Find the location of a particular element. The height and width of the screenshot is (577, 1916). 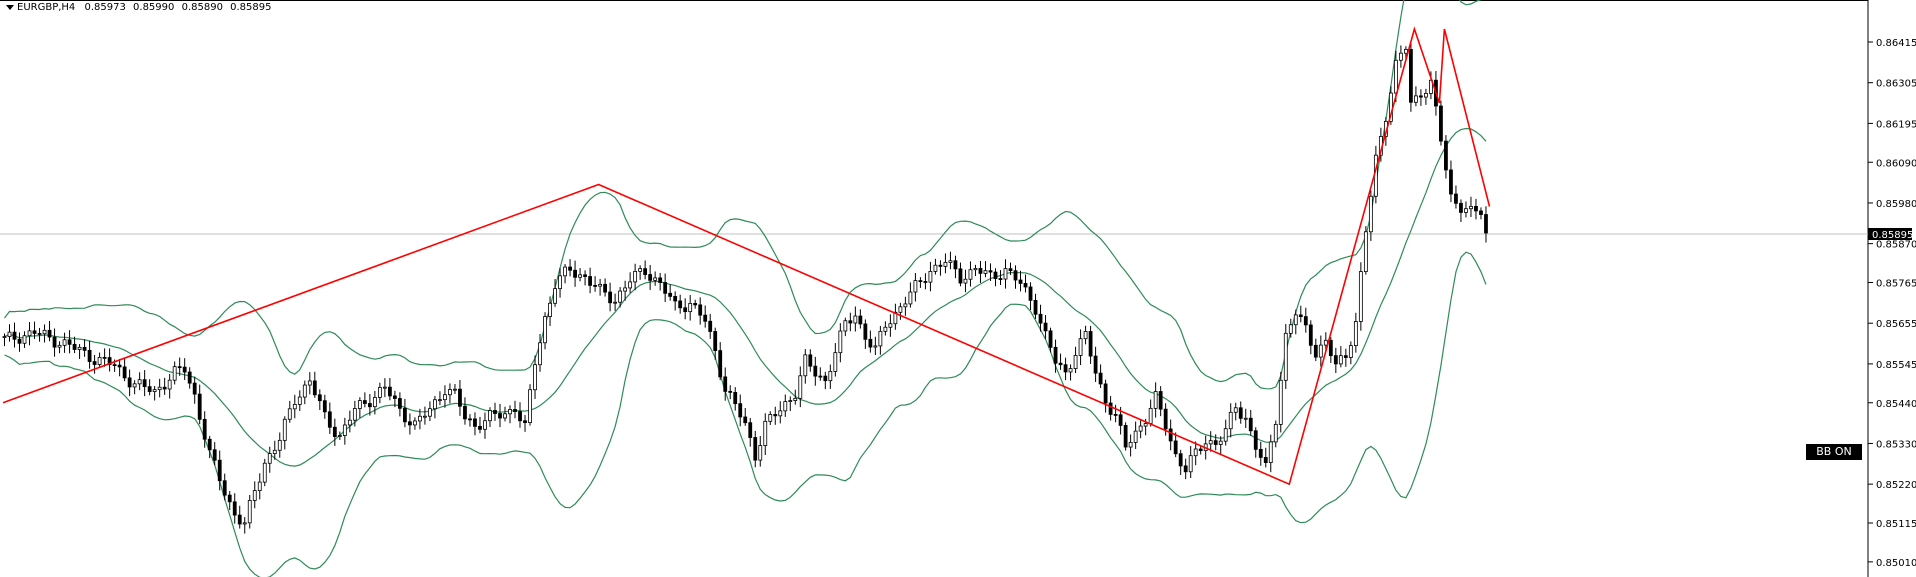

collapse-triangle-icon is located at coordinates (10, 7).